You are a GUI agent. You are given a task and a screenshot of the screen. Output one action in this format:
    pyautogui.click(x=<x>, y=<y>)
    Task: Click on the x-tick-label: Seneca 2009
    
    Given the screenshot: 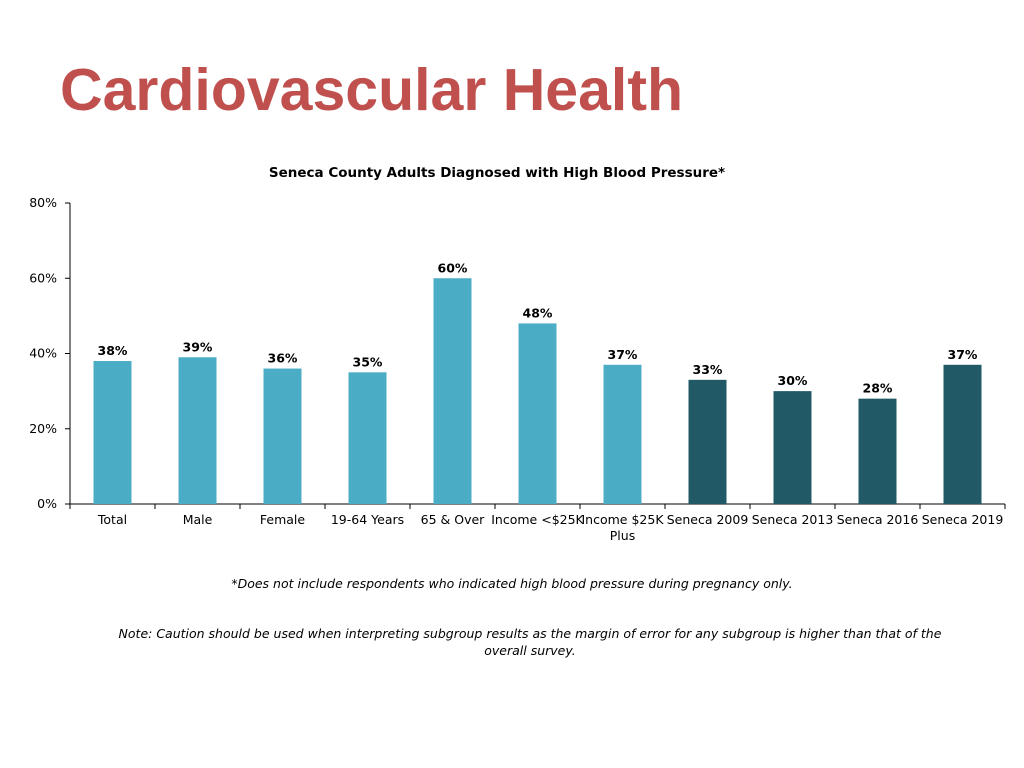 What is the action you would take?
    pyautogui.click(x=708, y=519)
    